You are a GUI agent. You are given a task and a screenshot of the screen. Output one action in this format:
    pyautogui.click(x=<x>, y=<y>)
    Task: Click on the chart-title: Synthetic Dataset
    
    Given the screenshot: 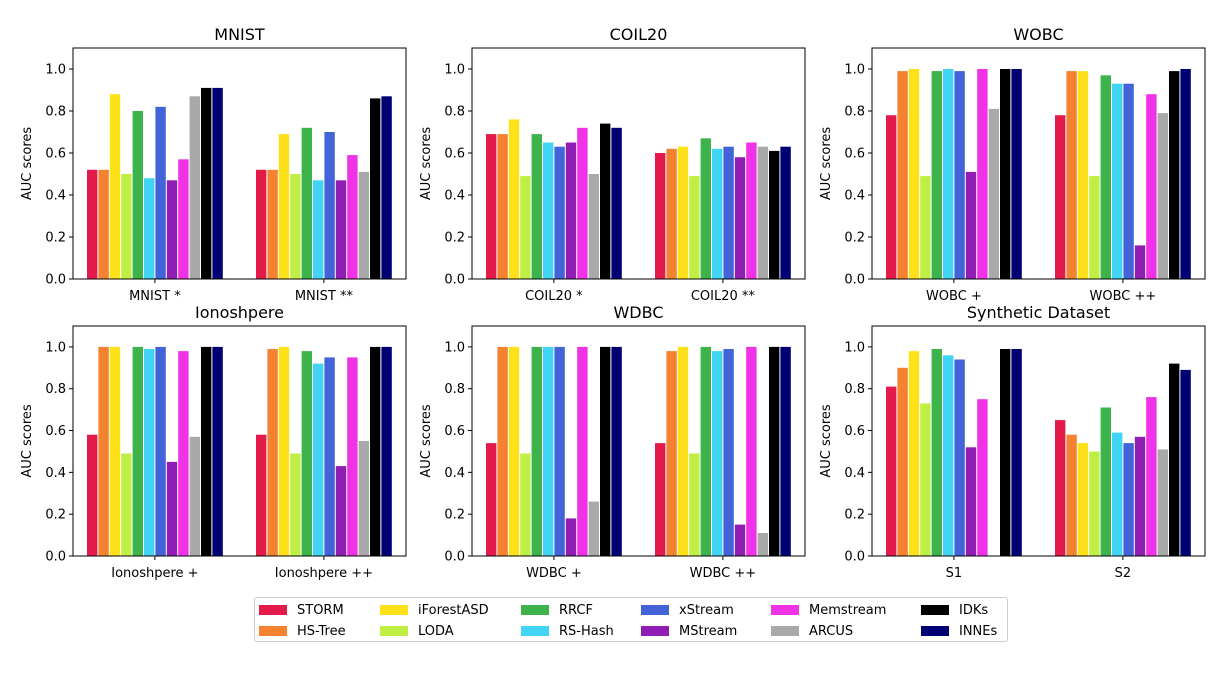 What is the action you would take?
    pyautogui.click(x=1038, y=312)
    